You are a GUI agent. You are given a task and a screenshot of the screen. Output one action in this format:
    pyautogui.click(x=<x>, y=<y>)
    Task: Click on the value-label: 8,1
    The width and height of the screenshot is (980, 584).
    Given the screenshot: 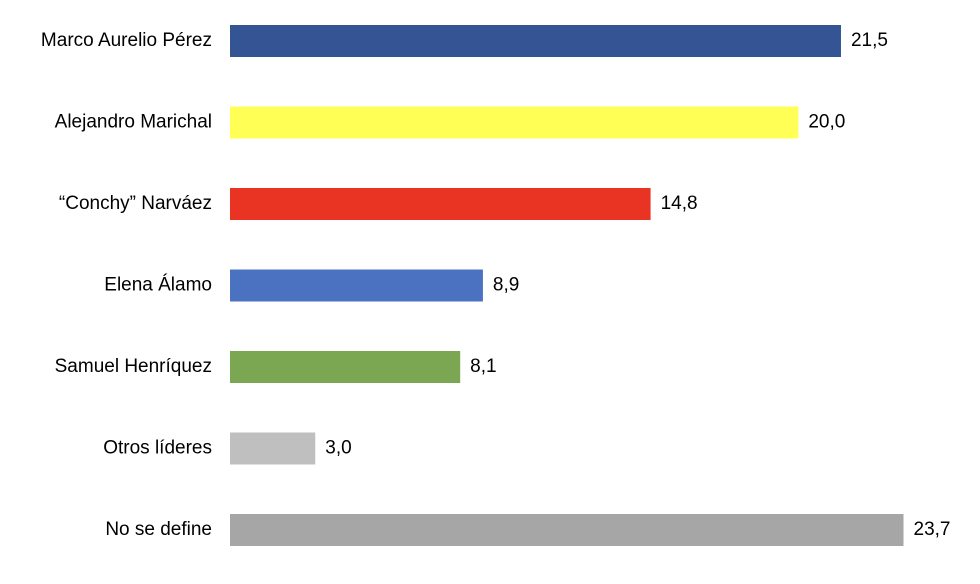 What is the action you would take?
    pyautogui.click(x=483, y=366)
    